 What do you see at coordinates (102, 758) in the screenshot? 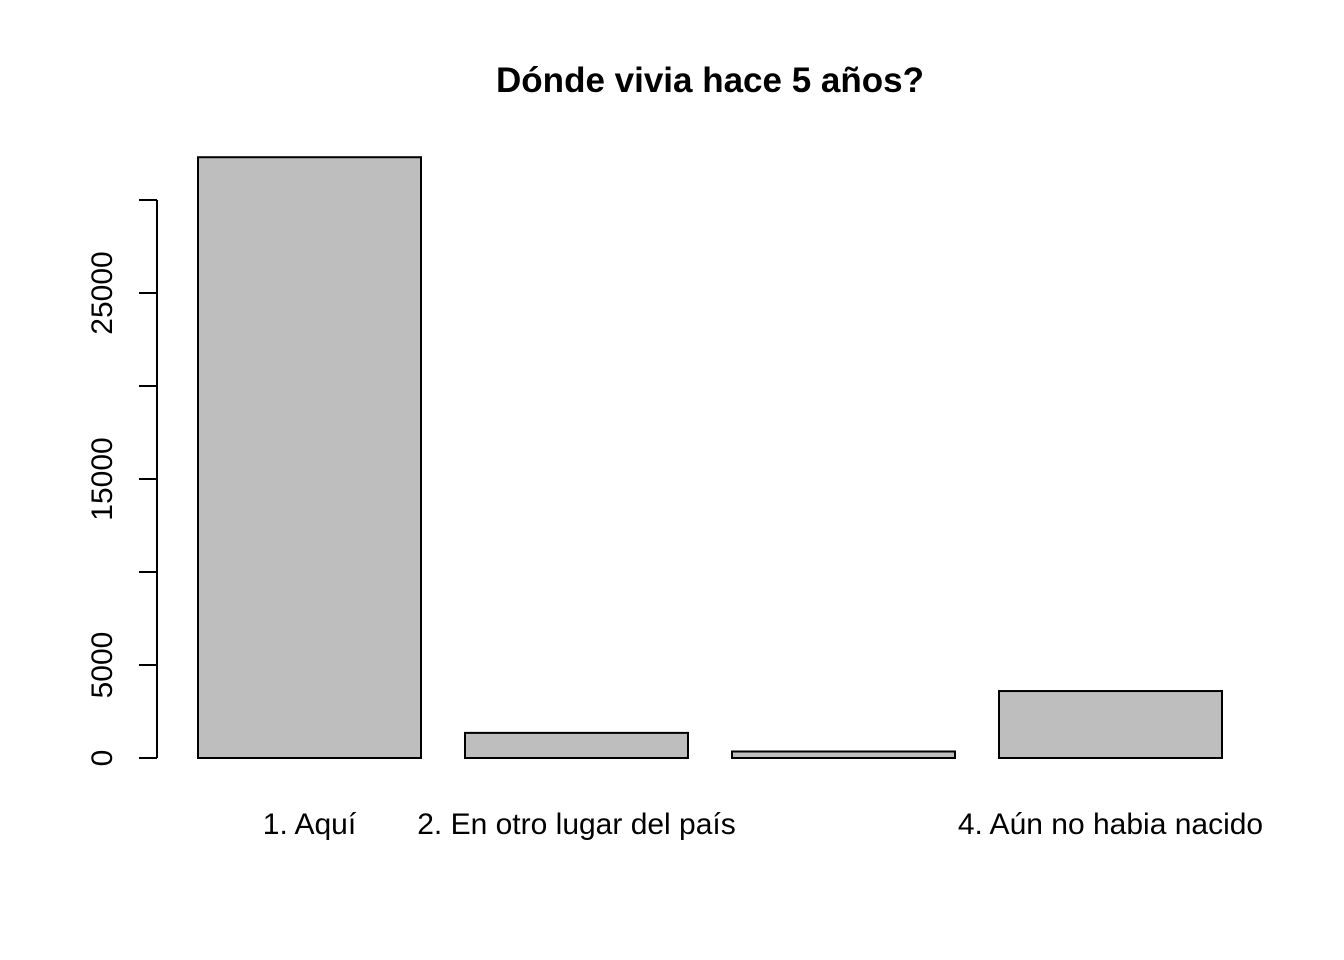
I see `y-tick-label: 0` at bounding box center [102, 758].